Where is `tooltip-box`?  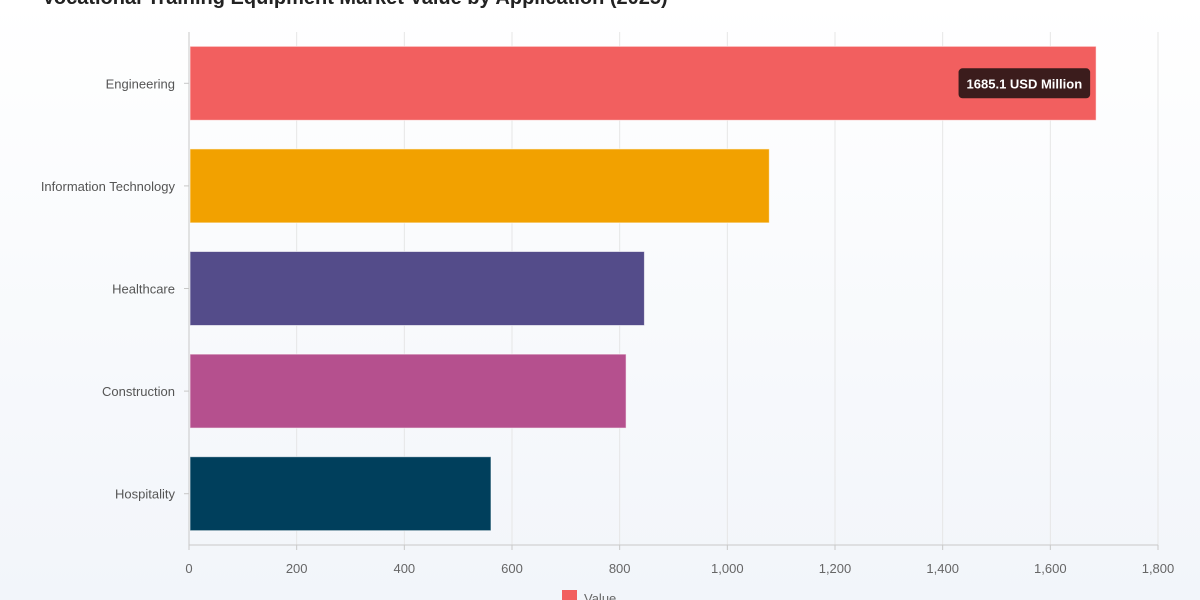 tooltip-box is located at coordinates (1024, 83).